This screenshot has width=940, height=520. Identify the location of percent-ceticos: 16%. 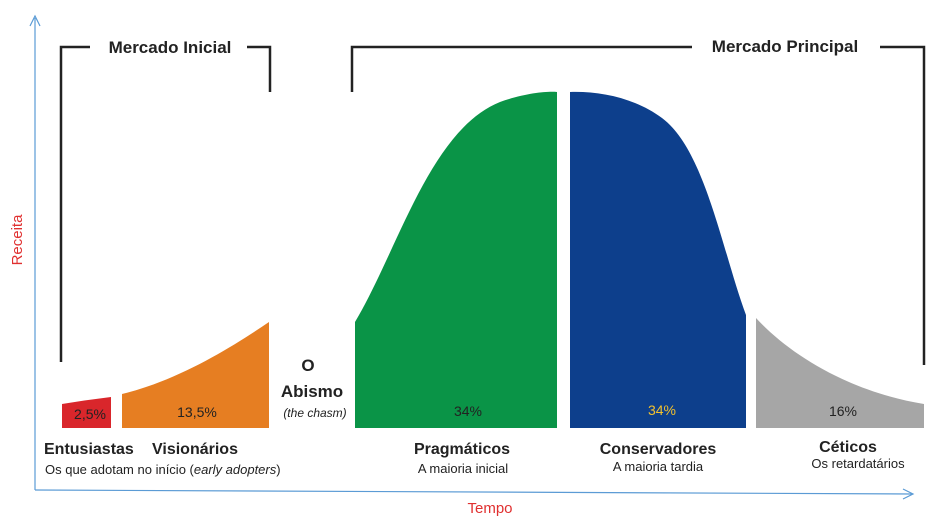
(843, 411).